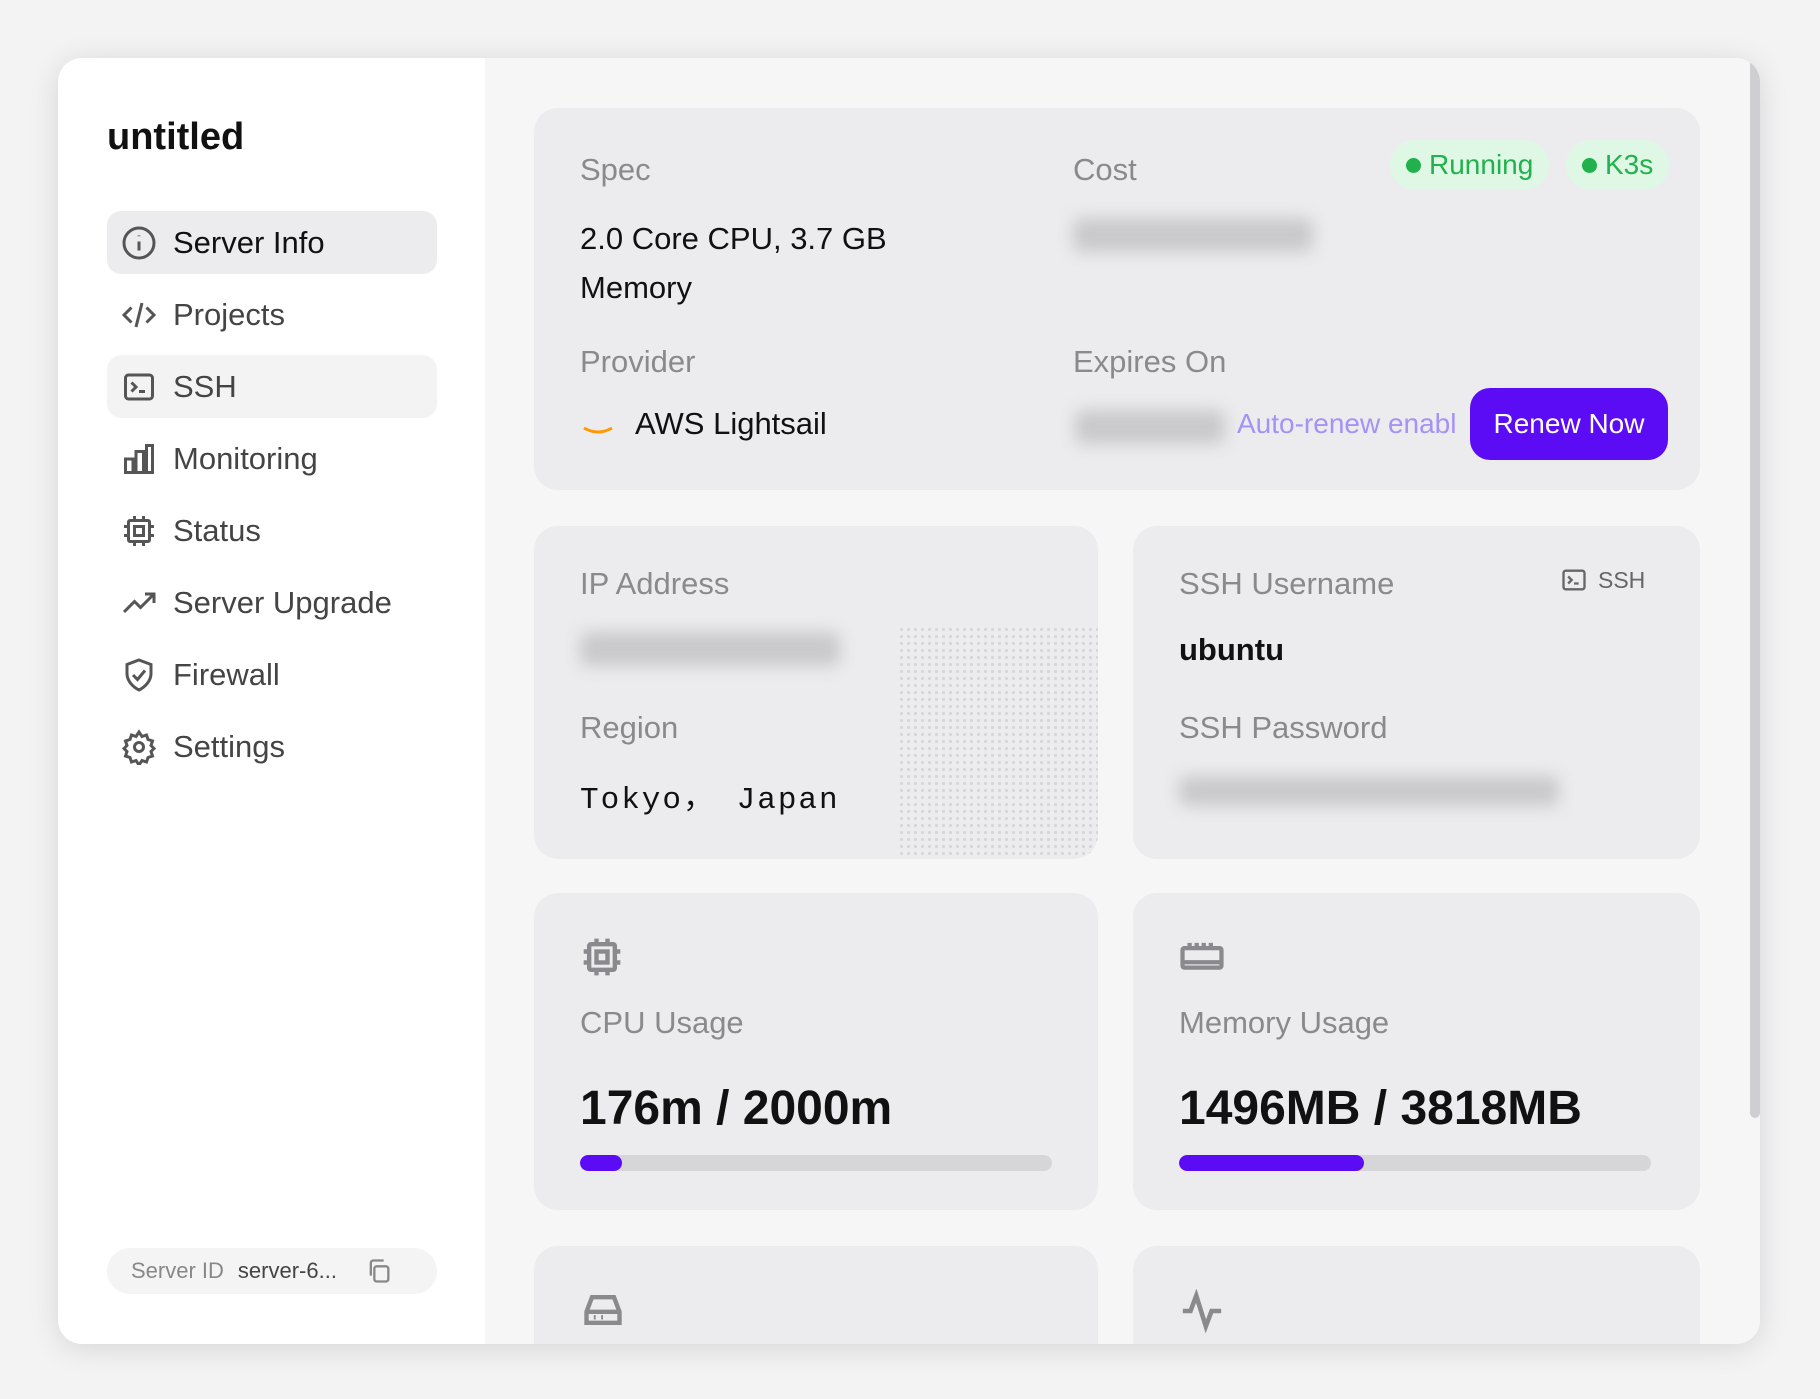 The height and width of the screenshot is (1399, 1820). What do you see at coordinates (139, 602) in the screenshot?
I see `trending-up-icon` at bounding box center [139, 602].